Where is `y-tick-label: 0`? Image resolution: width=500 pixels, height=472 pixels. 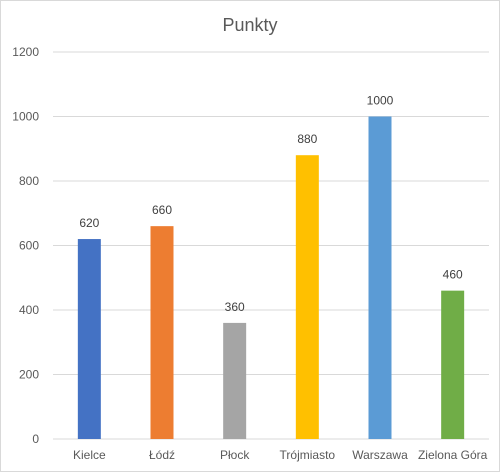
y-tick-label: 0 is located at coordinates (35, 439).